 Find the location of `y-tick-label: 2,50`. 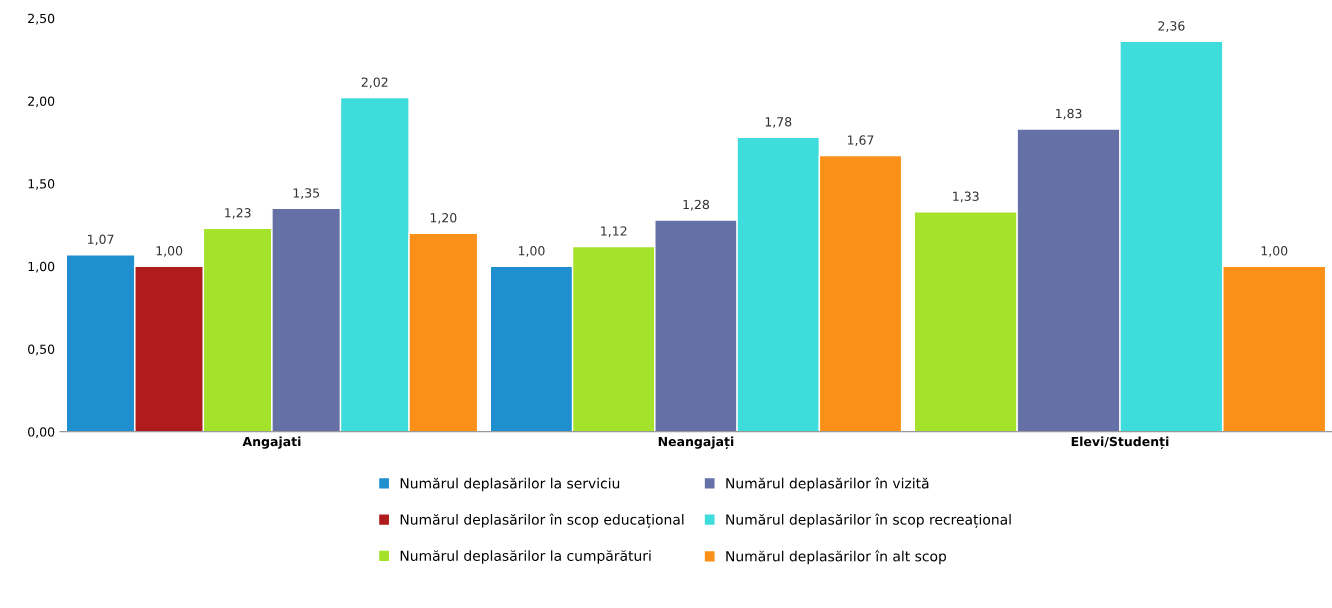

y-tick-label: 2,50 is located at coordinates (41, 19).